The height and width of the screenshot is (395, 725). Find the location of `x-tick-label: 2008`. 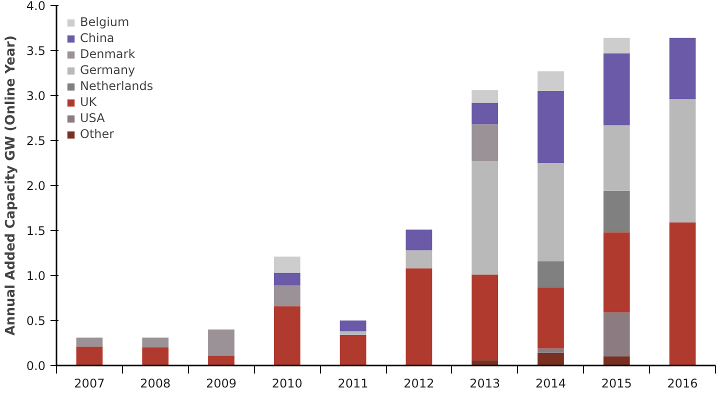

x-tick-label: 2008 is located at coordinates (155, 383).